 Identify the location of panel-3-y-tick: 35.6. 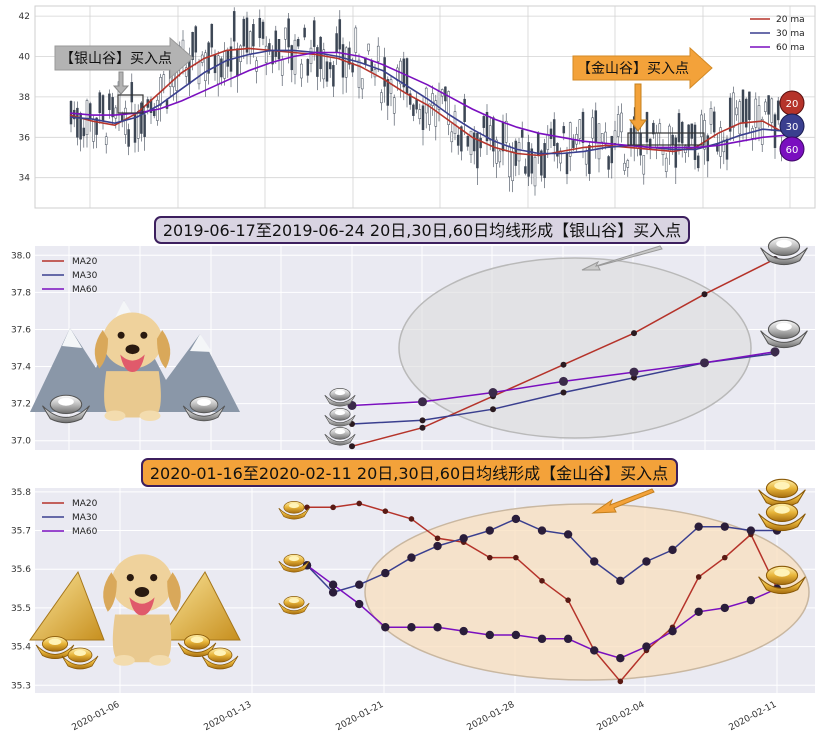
(21, 570).